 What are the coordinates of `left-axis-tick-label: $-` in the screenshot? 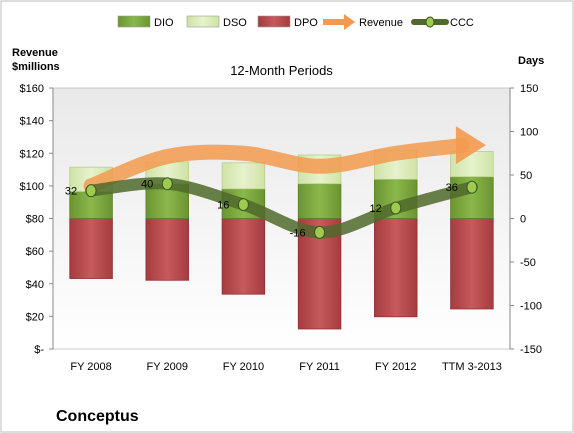 It's located at (39, 350).